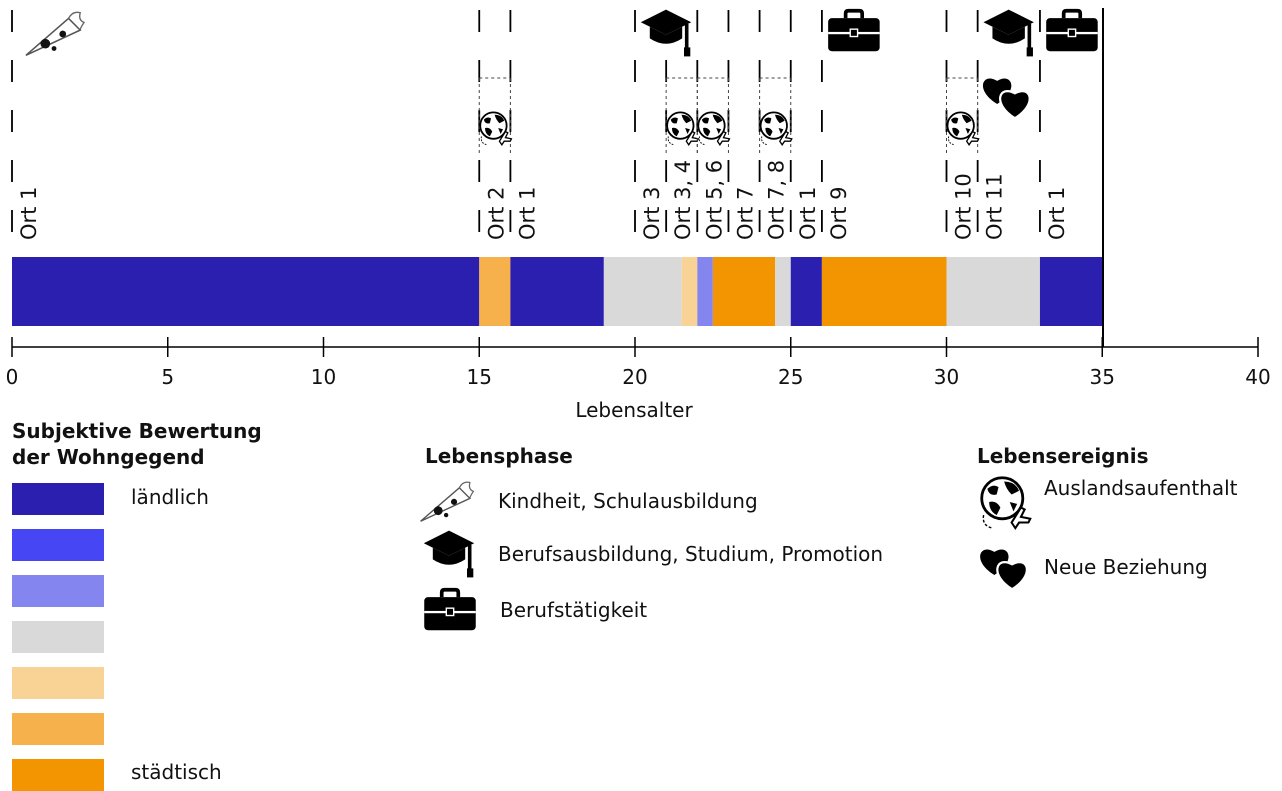 The image size is (1282, 791). I want to click on place-label: Ort 7, so click(745, 213).